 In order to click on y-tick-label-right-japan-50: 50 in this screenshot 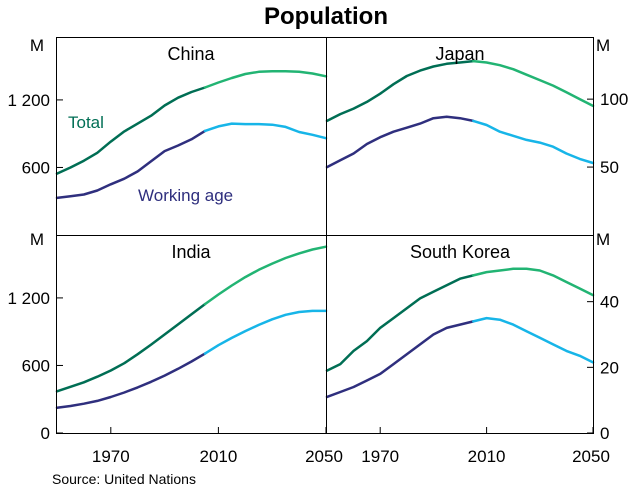, I will do `click(609, 167)`.